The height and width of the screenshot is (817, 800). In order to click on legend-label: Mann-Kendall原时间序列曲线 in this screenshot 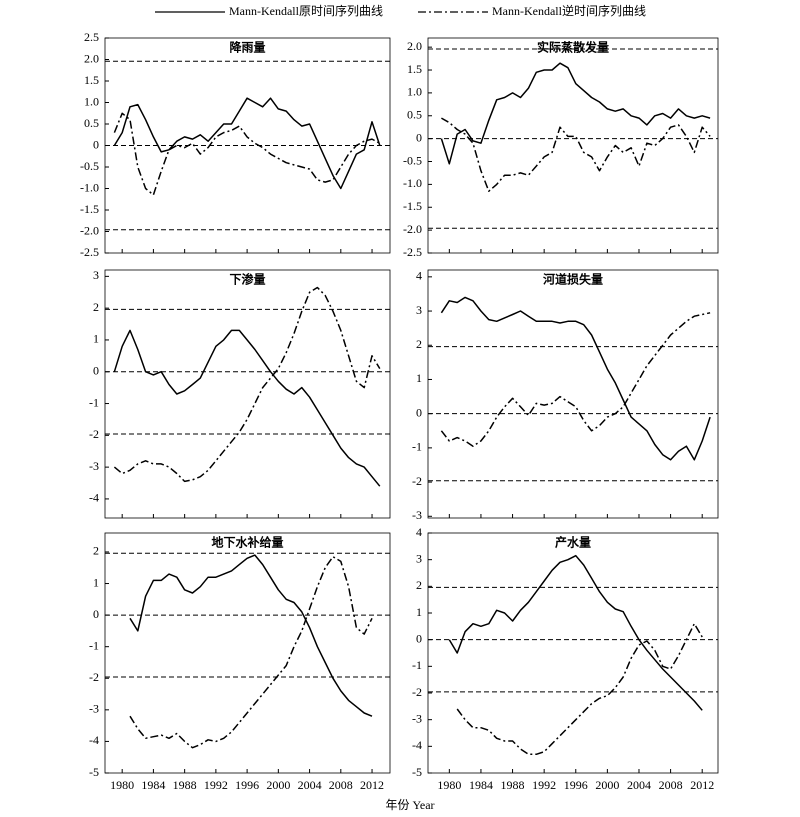, I will do `click(306, 10)`.